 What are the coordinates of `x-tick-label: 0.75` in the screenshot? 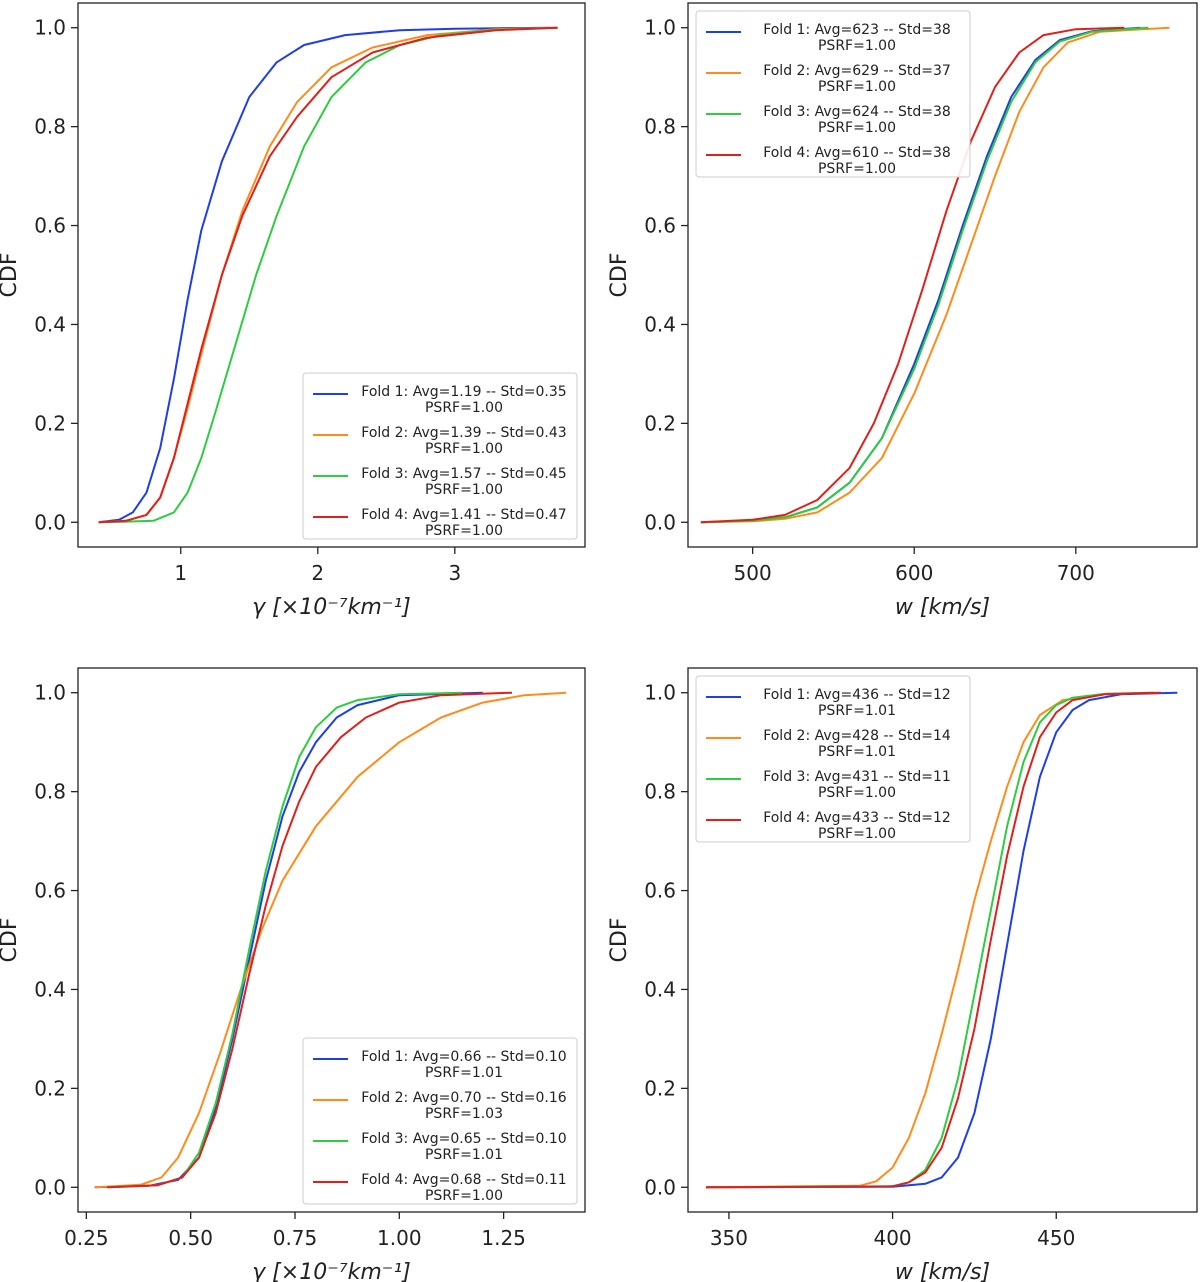 It's located at (295, 1238).